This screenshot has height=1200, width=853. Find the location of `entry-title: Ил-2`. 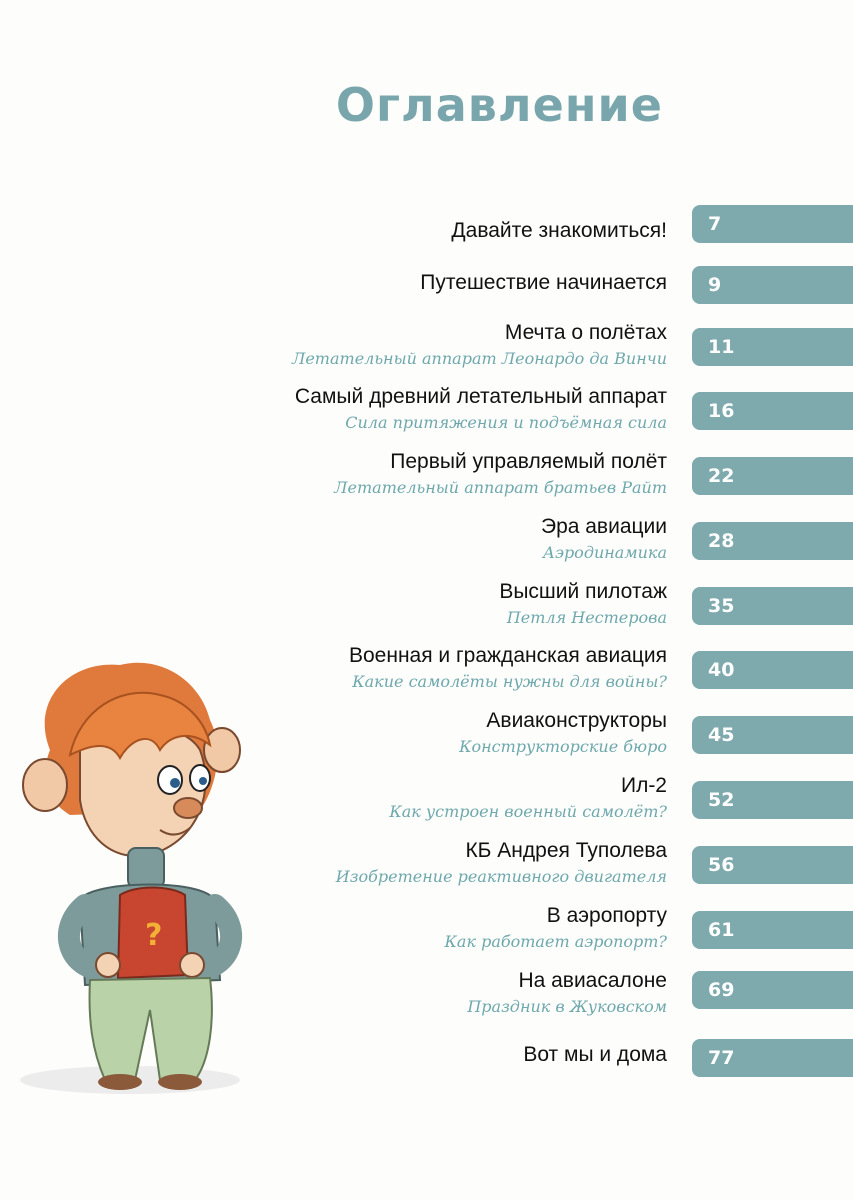

entry-title: Ил-2 is located at coordinates (643, 785).